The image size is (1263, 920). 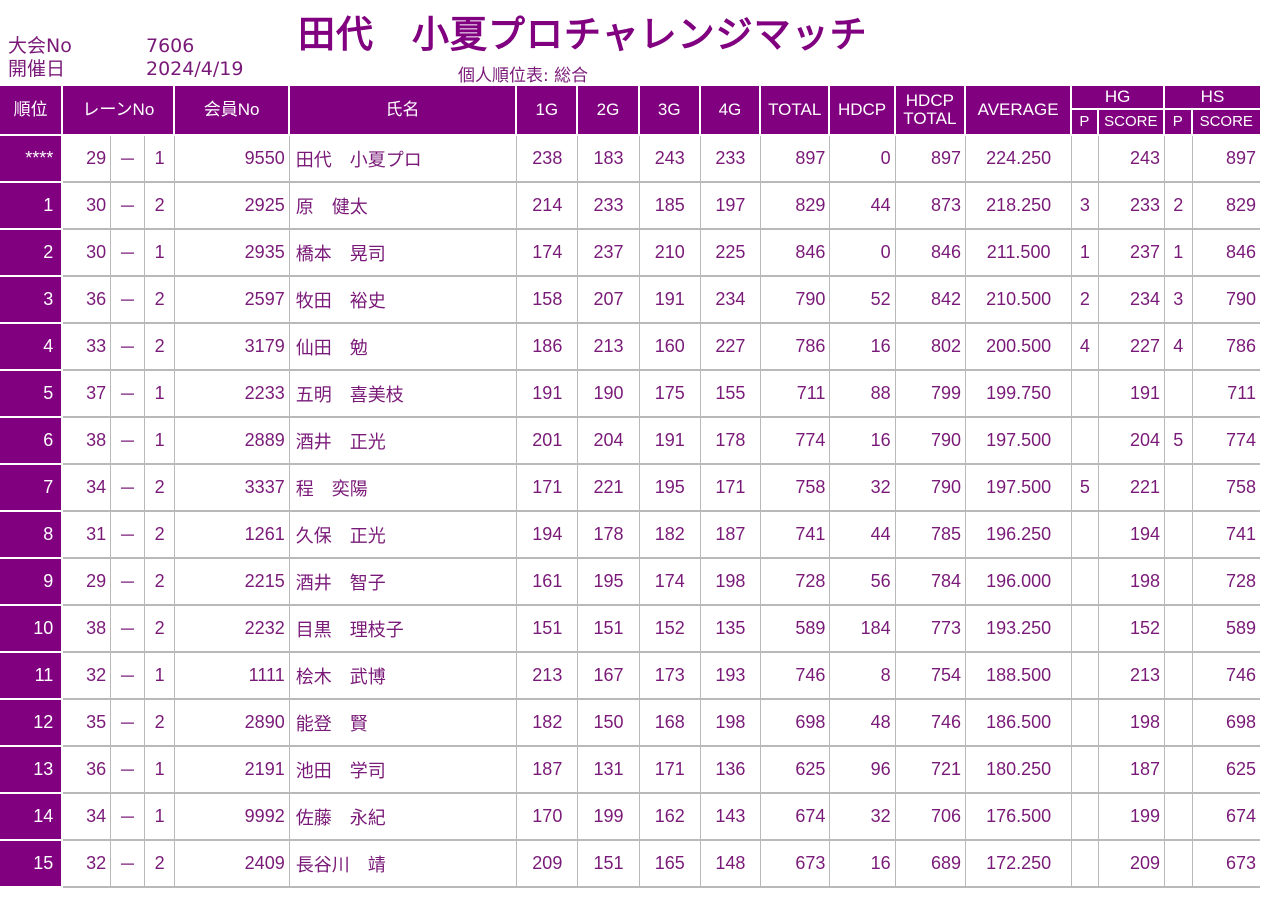 I want to click on hdcp-total-score: 802, so click(x=931, y=347).